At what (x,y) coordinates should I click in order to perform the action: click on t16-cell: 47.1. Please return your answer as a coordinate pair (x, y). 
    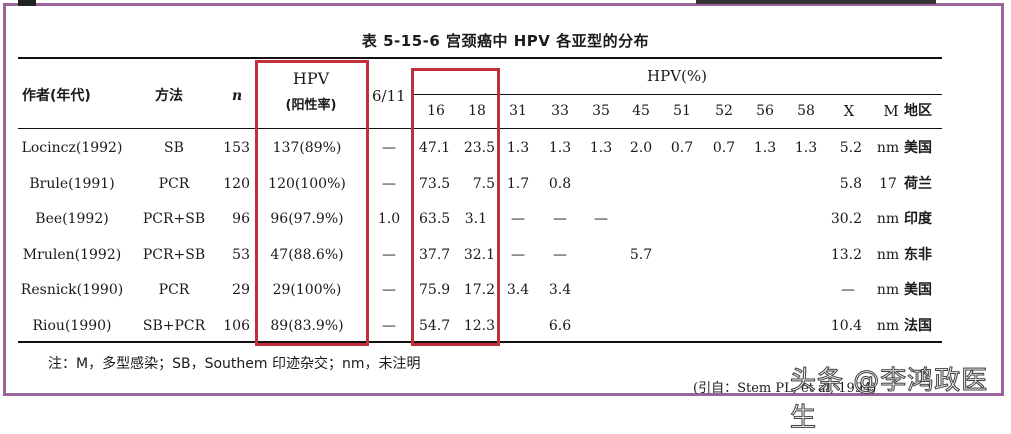
    Looking at the image, I should click on (435, 148).